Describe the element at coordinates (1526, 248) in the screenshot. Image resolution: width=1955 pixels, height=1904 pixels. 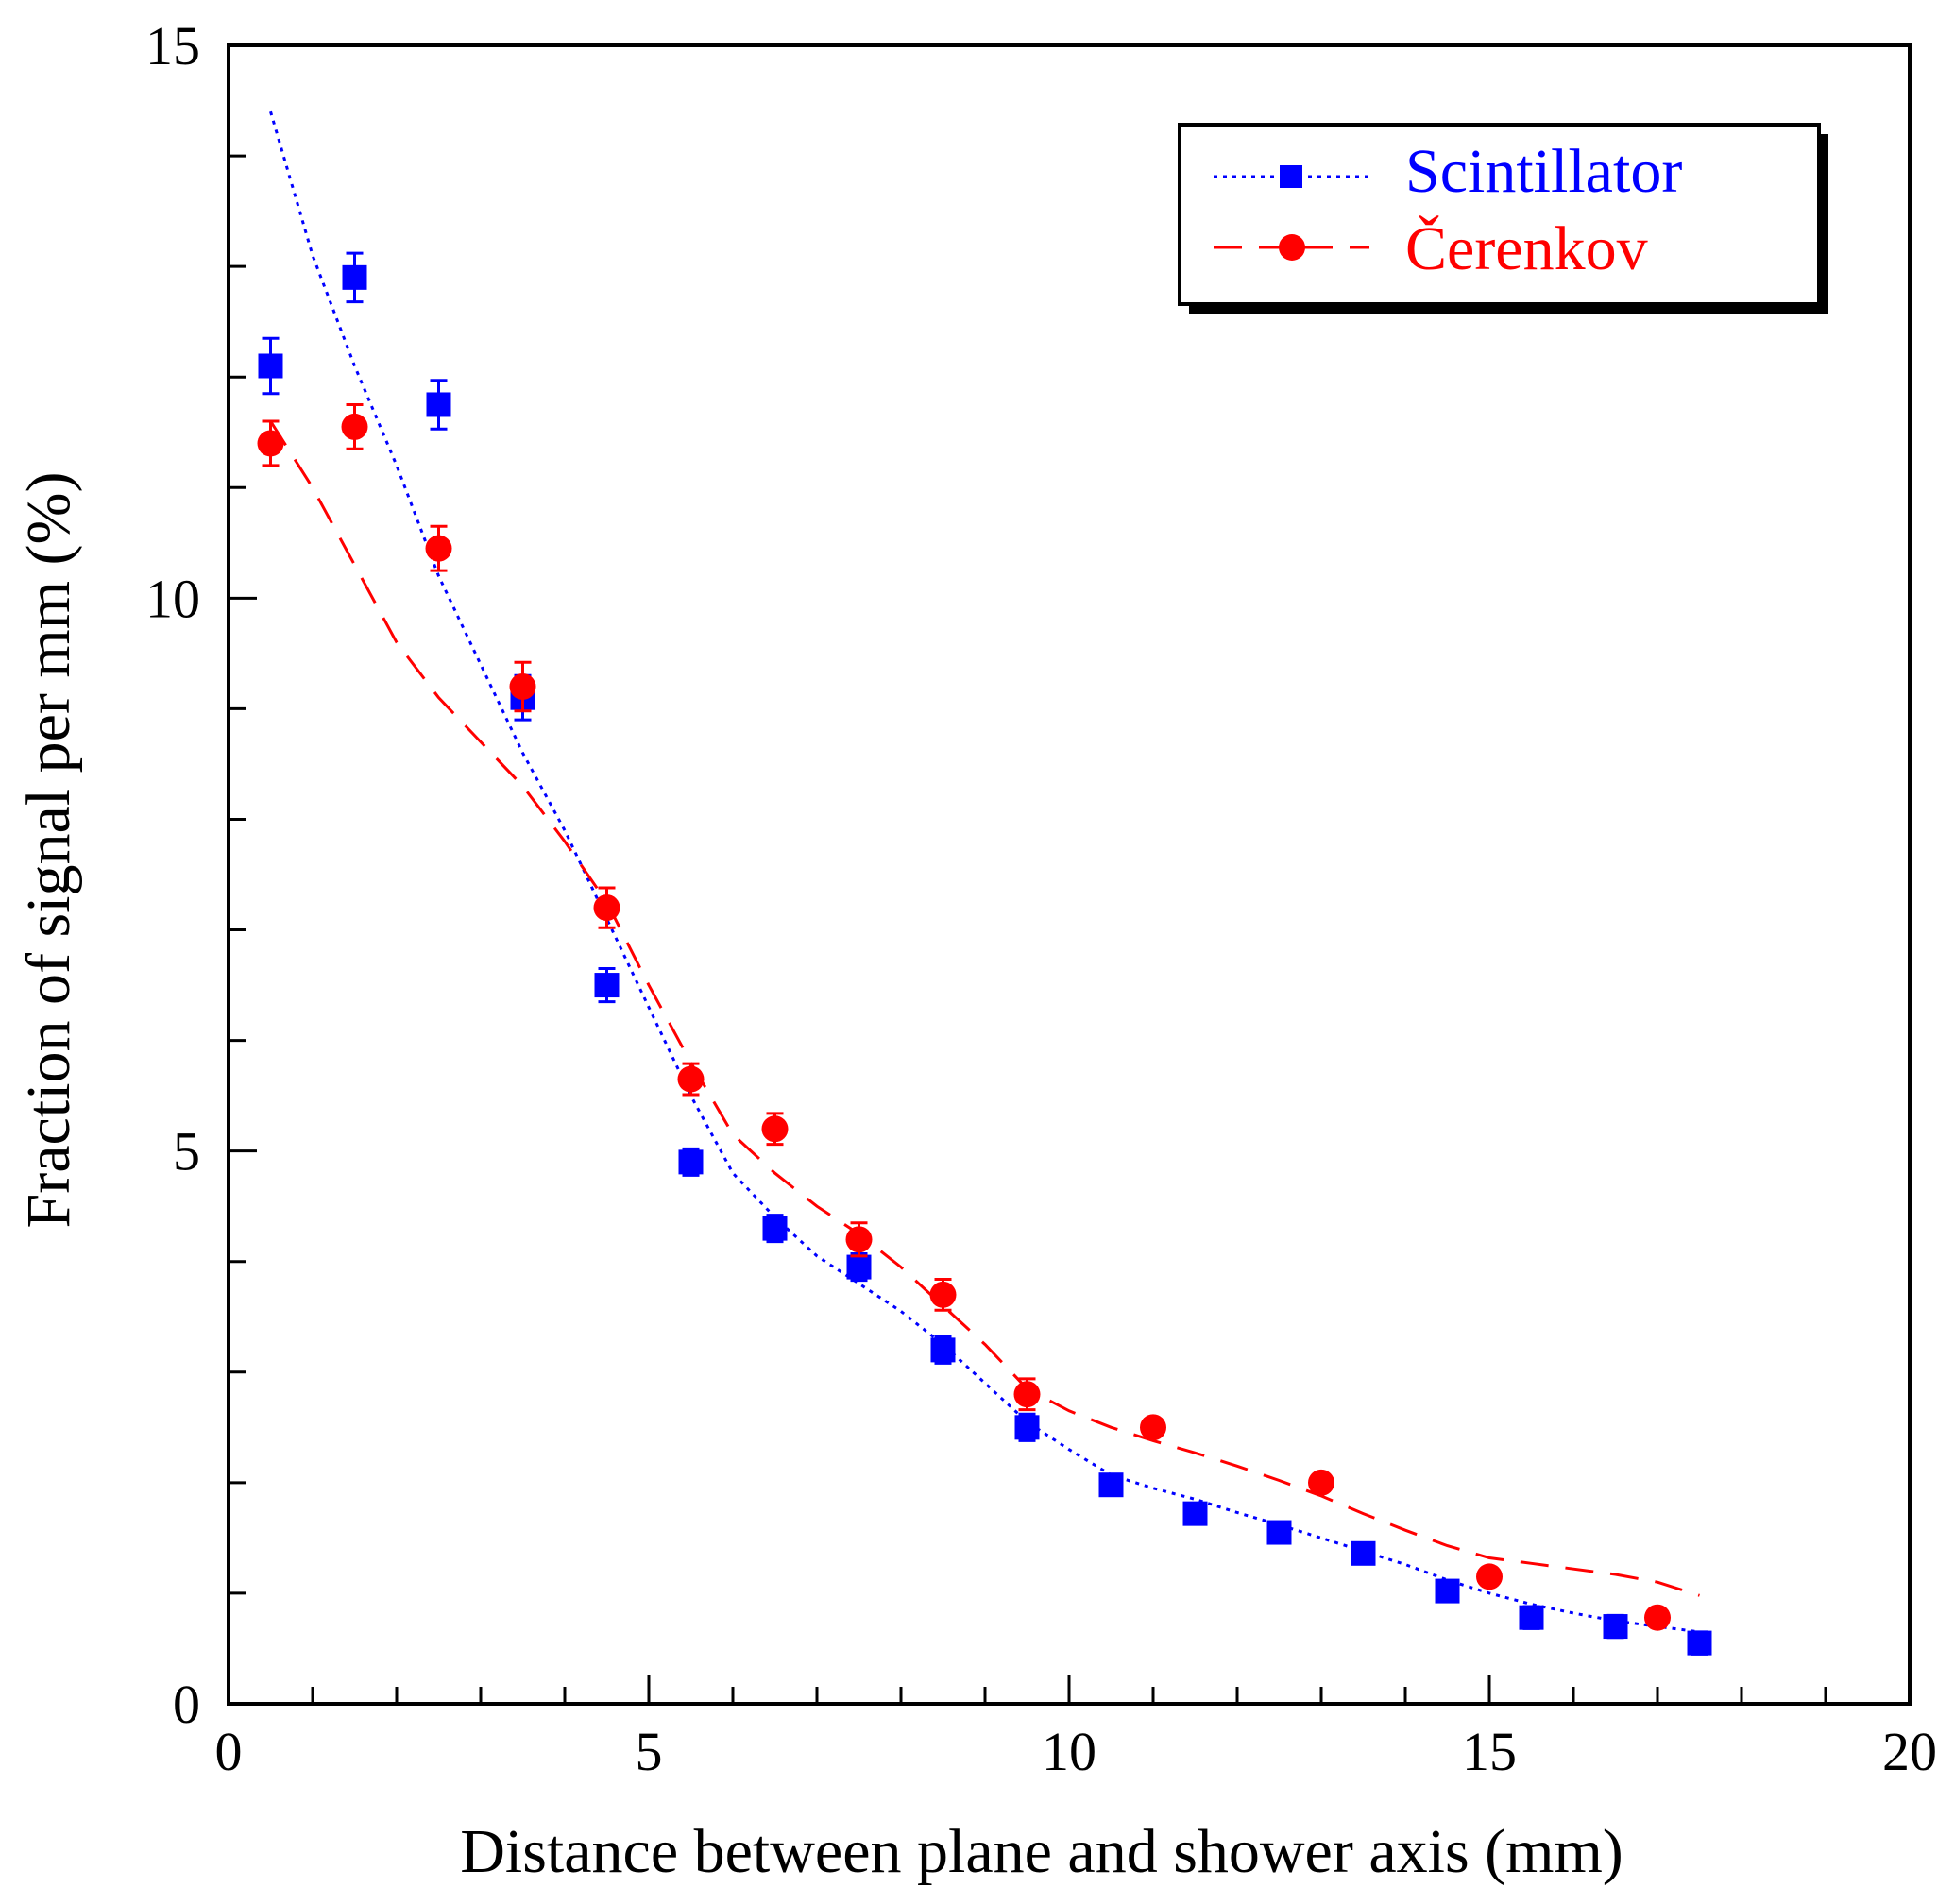
I see `legend-cerenkov-label: Čerenkov` at that location.